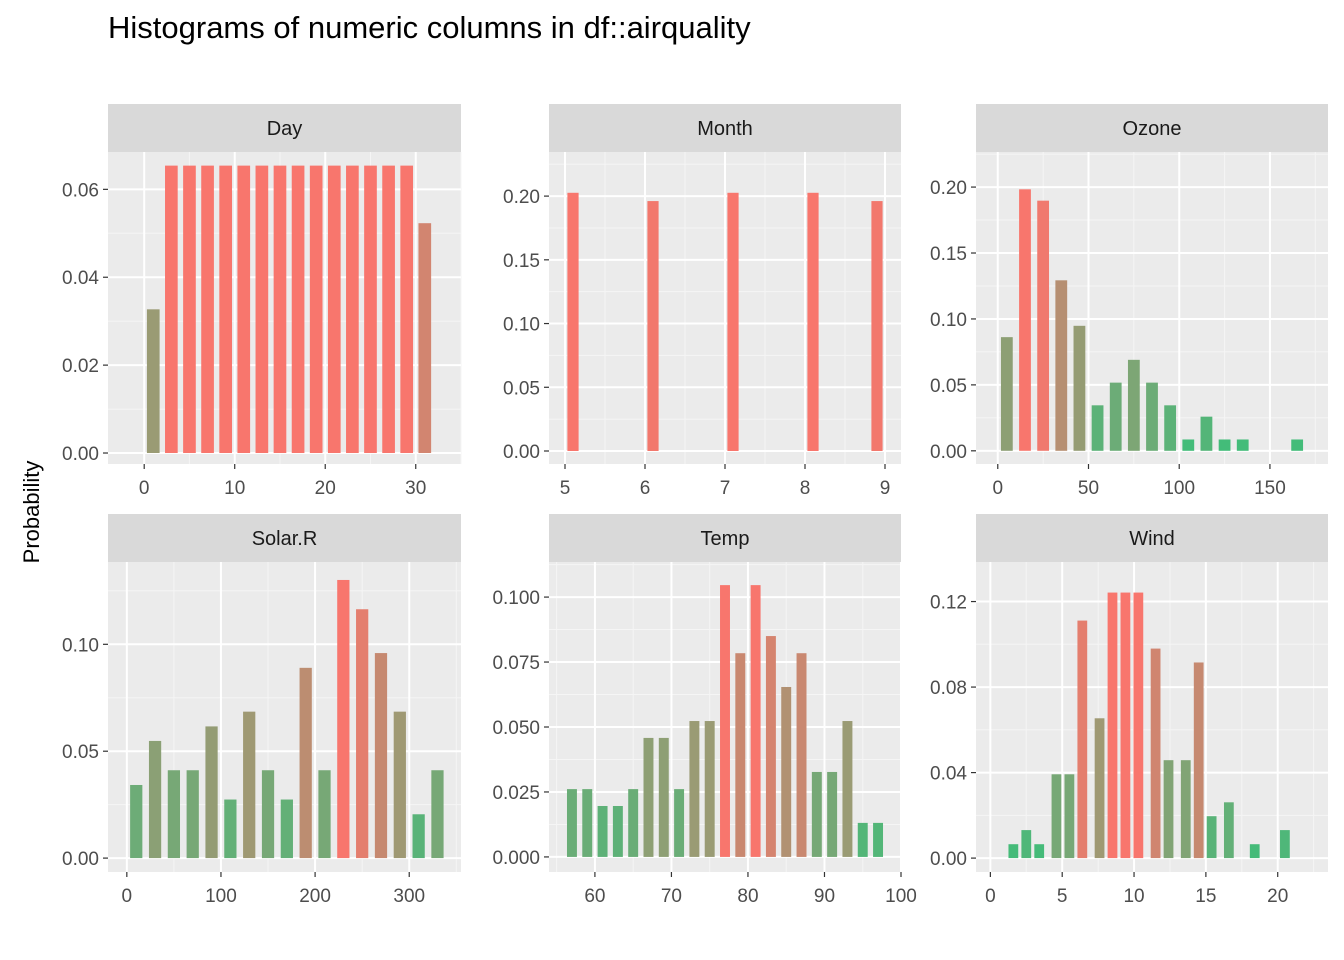 Image resolution: width=1344 pixels, height=960 pixels. What do you see at coordinates (1152, 539) in the screenshot?
I see `facet-strip-label: Wind` at bounding box center [1152, 539].